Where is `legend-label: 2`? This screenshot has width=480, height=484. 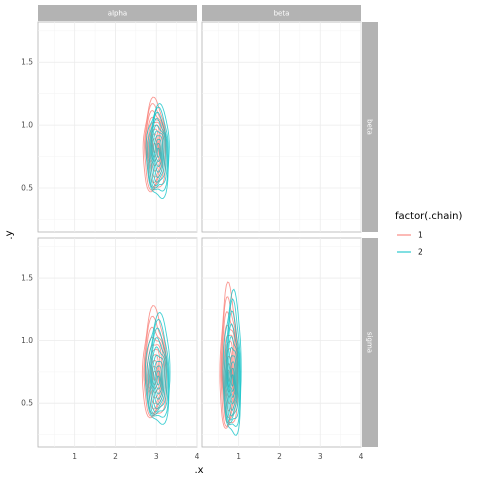
legend-label: 2 is located at coordinates (420, 252).